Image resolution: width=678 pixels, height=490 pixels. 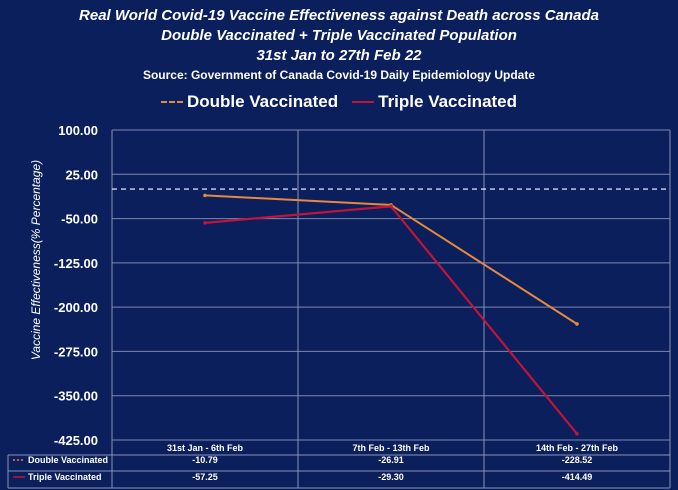 I want to click on table-cell-value: -228.52, so click(x=577, y=460).